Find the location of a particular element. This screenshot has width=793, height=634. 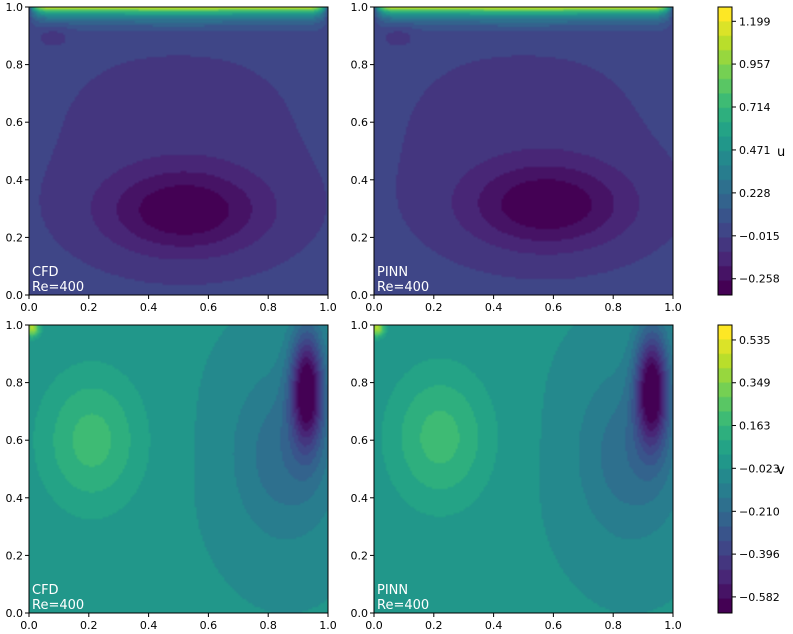

colorbar-tick-label: −0.582 is located at coordinates (759, 597).